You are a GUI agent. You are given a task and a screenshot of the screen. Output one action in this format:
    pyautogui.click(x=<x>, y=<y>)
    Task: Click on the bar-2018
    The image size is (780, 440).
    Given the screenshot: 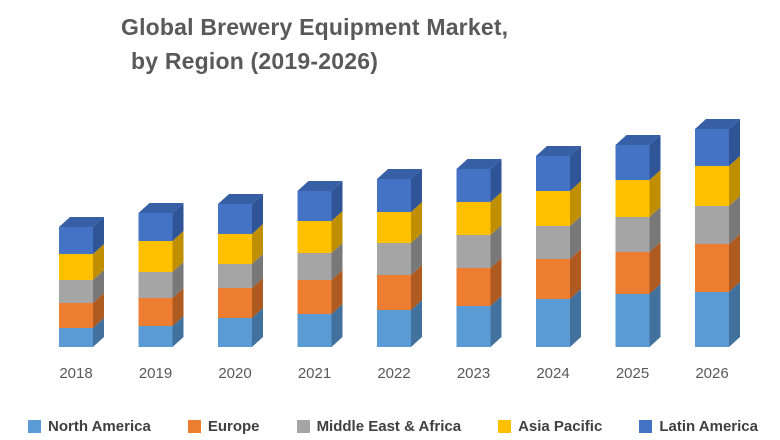 What is the action you would take?
    pyautogui.click(x=81, y=282)
    